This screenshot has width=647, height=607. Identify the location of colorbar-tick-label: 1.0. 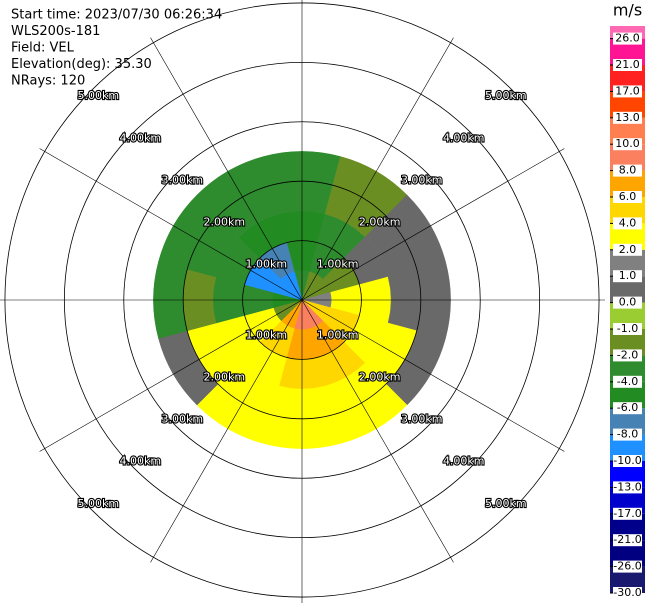
(628, 275).